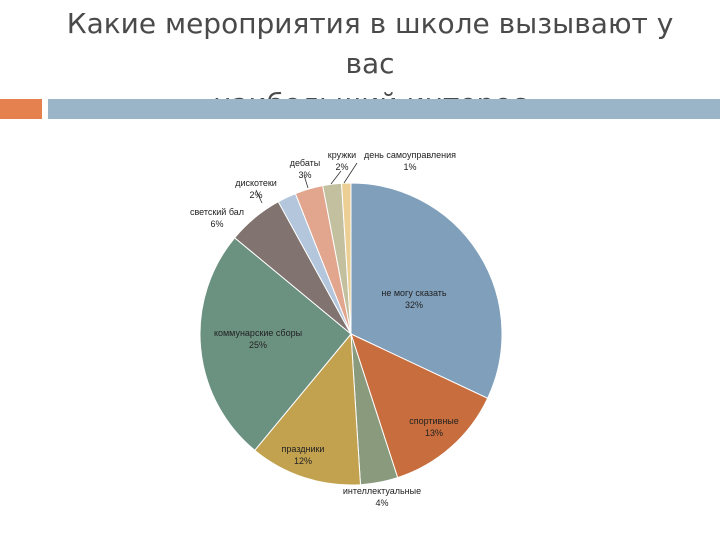 This screenshot has height=540, width=720. Describe the element at coordinates (381, 503) in the screenshot. I see `slice-value-label-2: 4%` at that location.